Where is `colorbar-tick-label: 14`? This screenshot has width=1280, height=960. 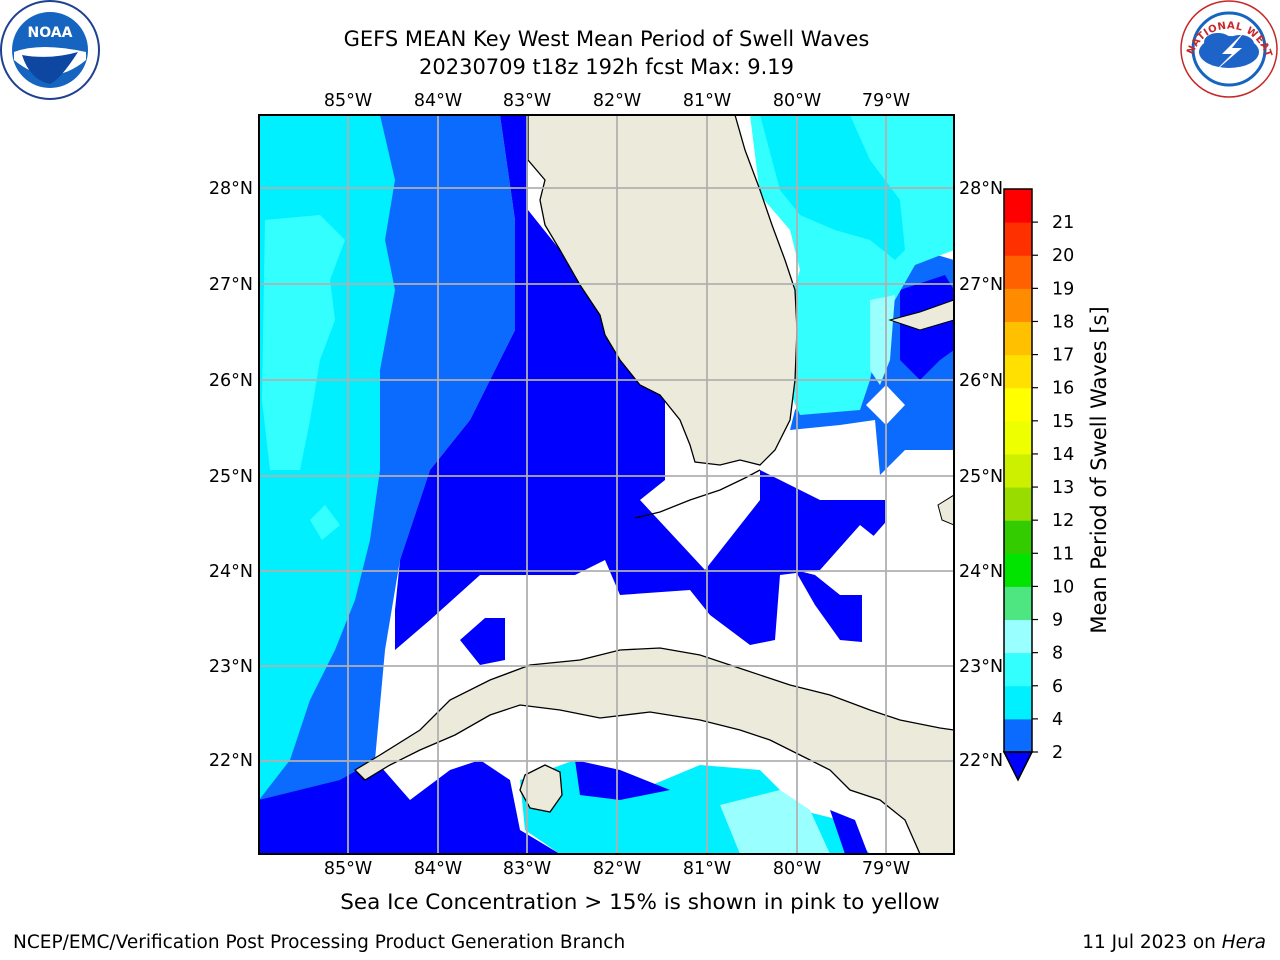 colorbar-tick-label: 14 is located at coordinates (1063, 455).